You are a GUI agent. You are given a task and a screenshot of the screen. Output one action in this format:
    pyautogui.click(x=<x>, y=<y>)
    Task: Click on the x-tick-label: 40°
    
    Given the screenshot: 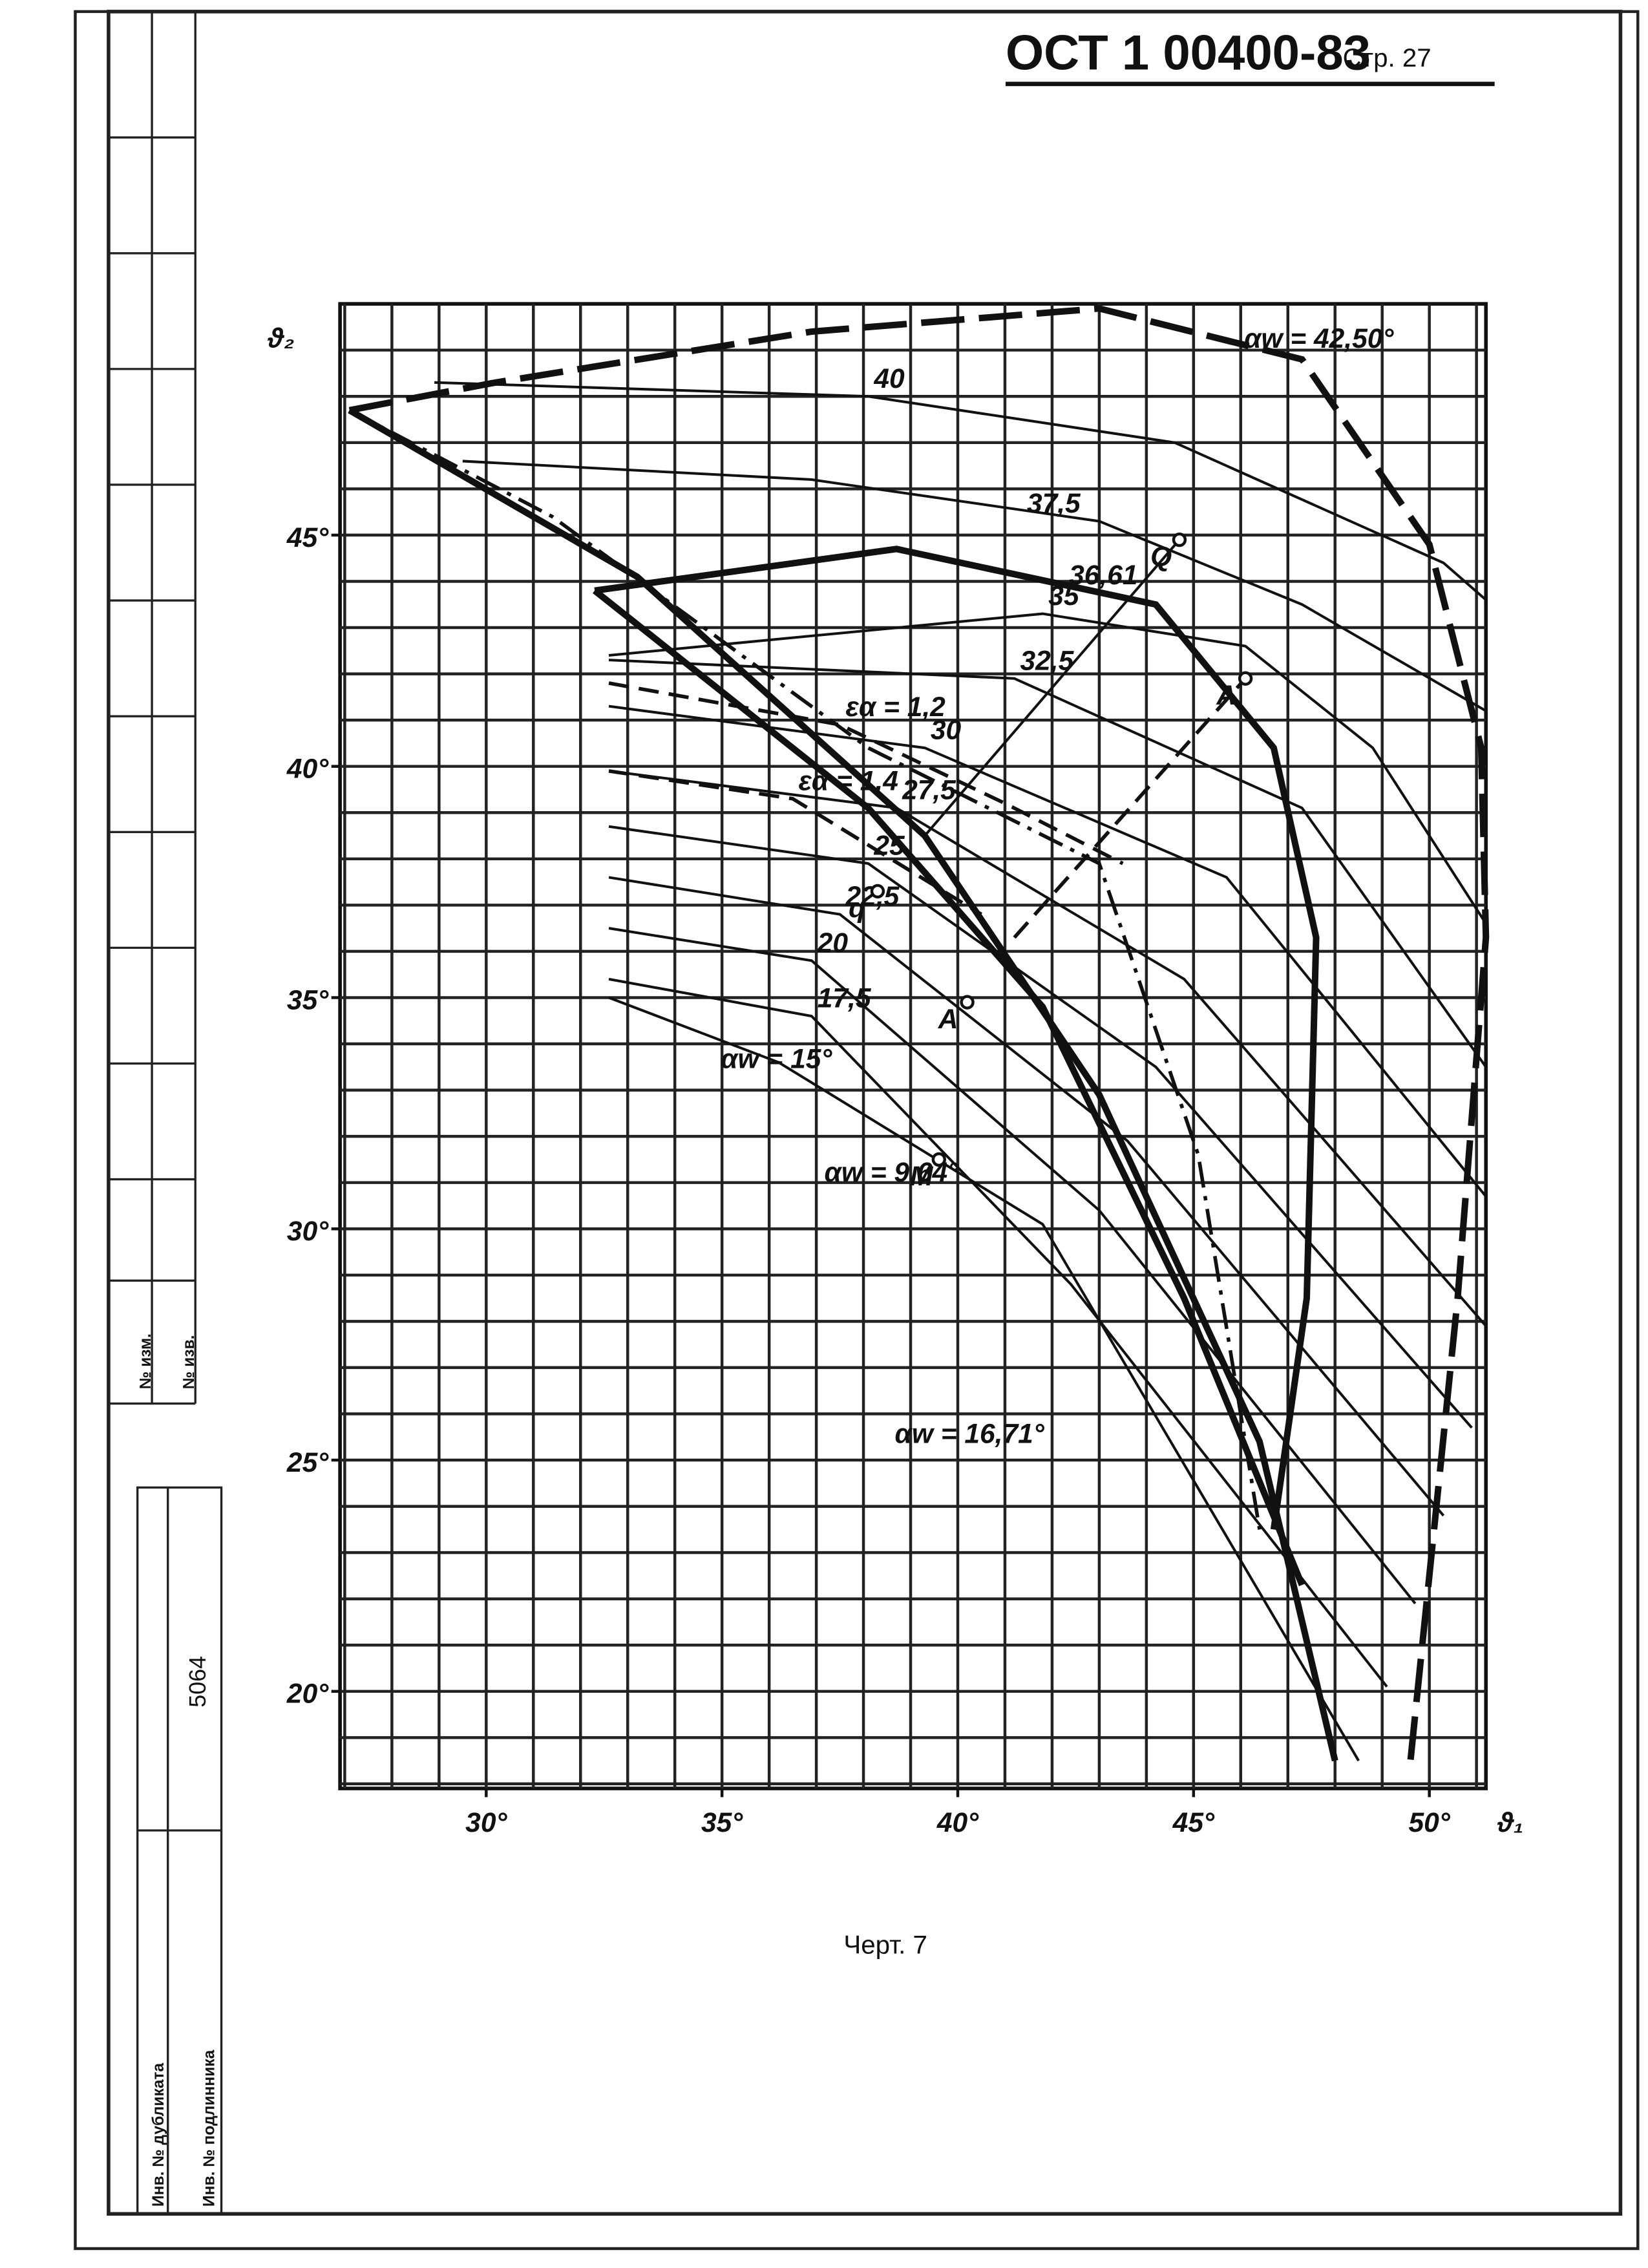 What is the action you would take?
    pyautogui.click(x=957, y=1822)
    